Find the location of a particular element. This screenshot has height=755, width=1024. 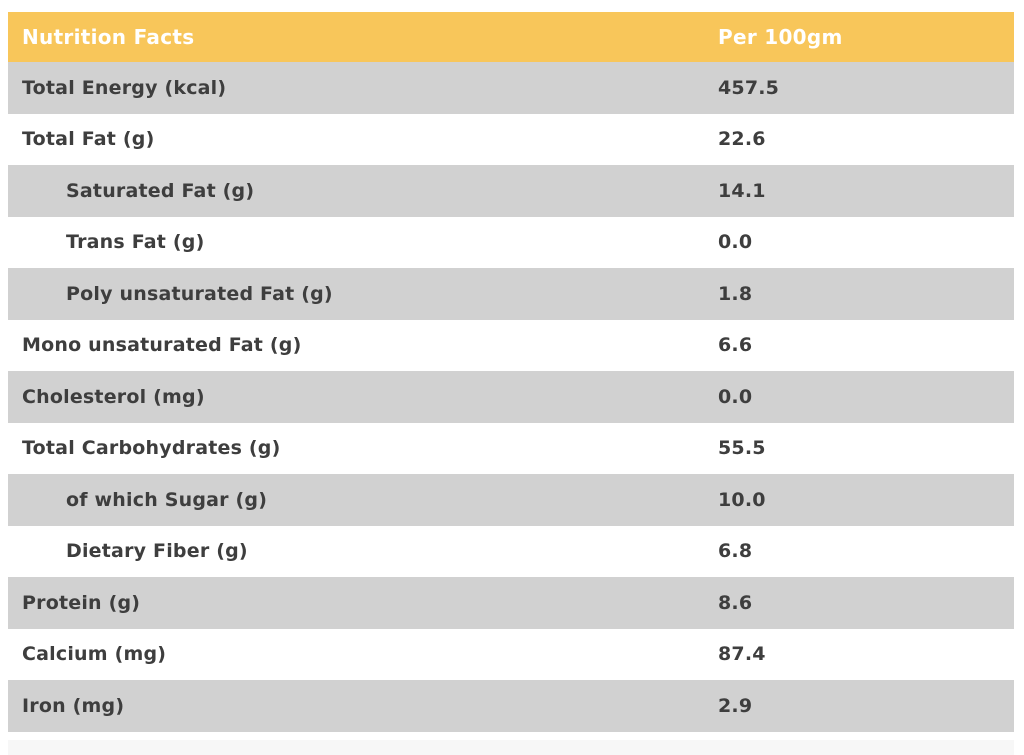

row-value: 1.8 is located at coordinates (735, 293).